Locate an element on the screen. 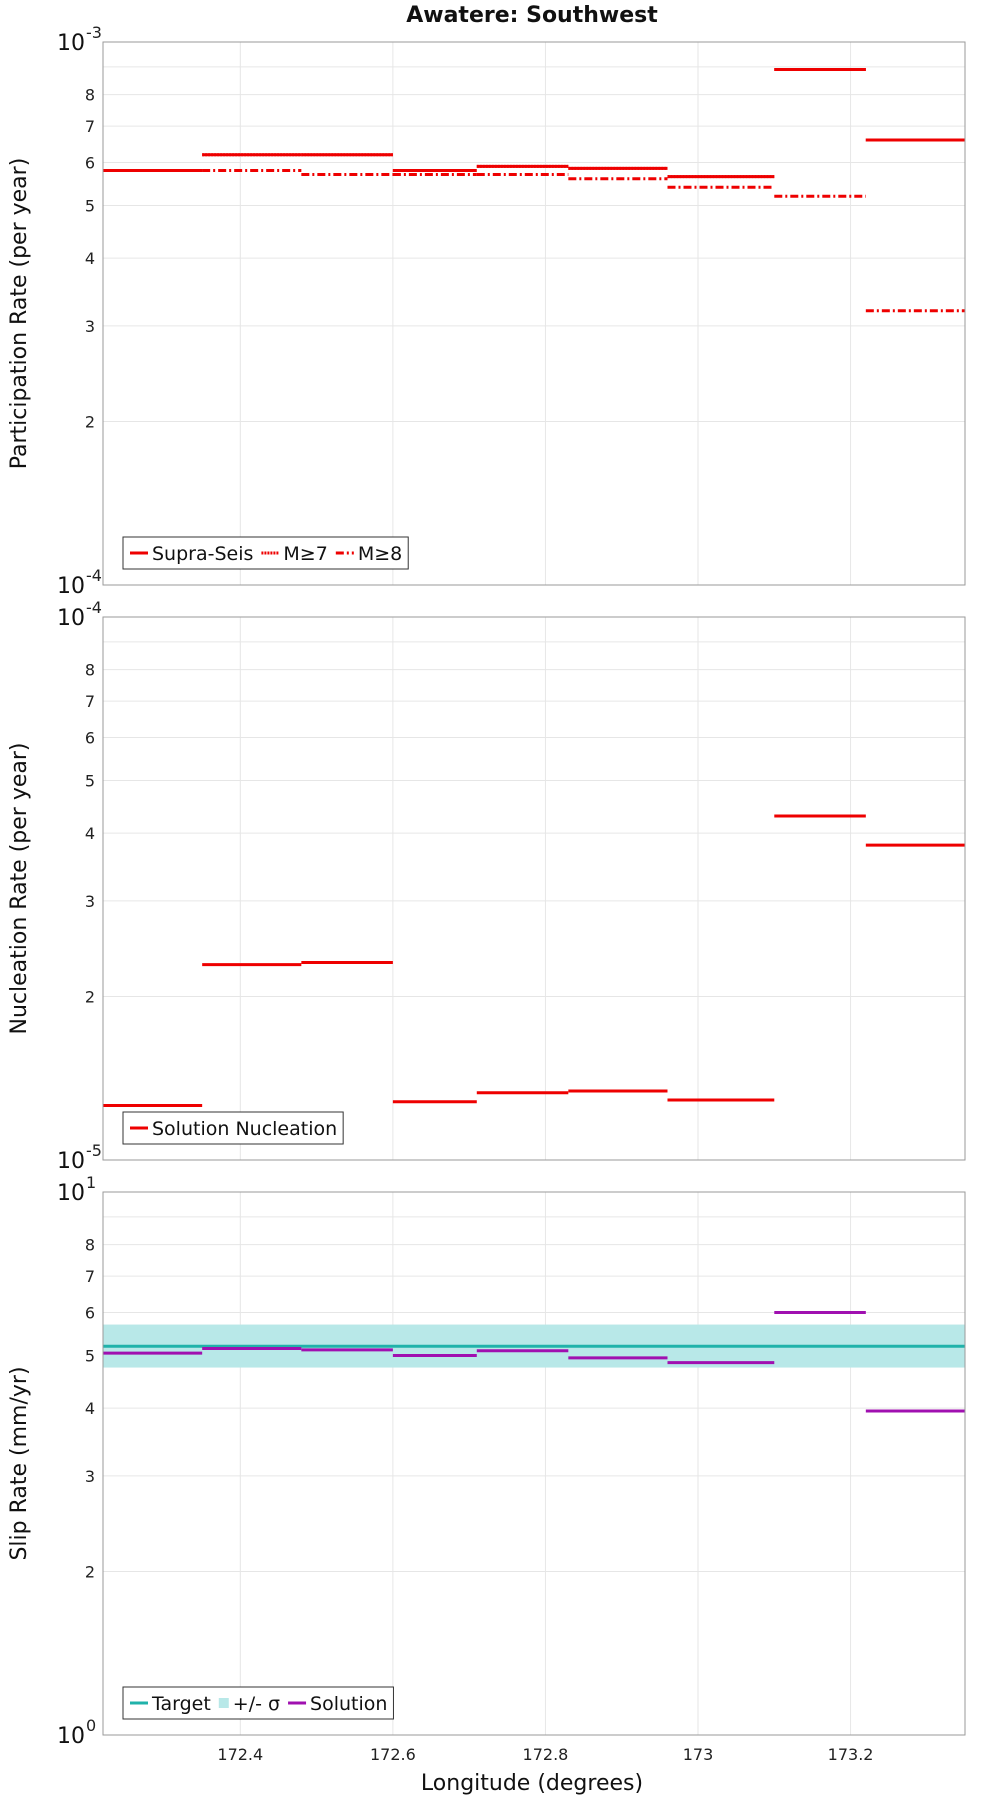  y-decade-exponent: -5 is located at coordinates (94, 1150).